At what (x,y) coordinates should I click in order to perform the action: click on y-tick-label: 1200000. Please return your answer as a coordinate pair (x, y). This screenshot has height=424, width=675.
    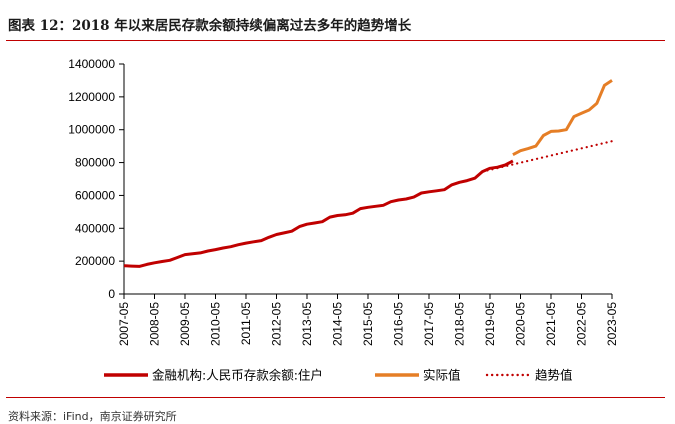
    Looking at the image, I should click on (91, 97).